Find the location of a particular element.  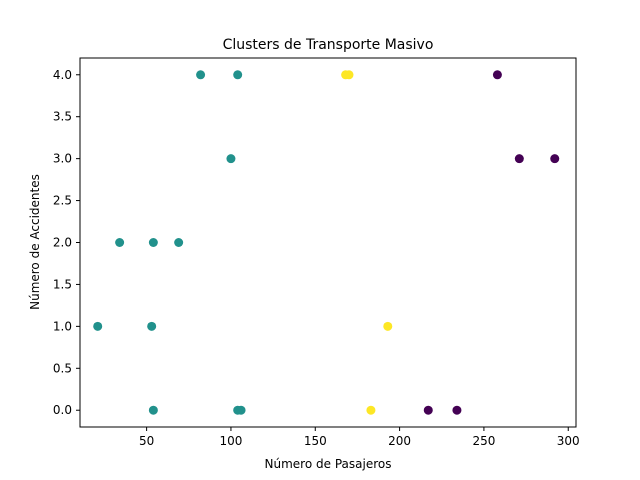

y-tick-label: 2.5 is located at coordinates (62, 201).